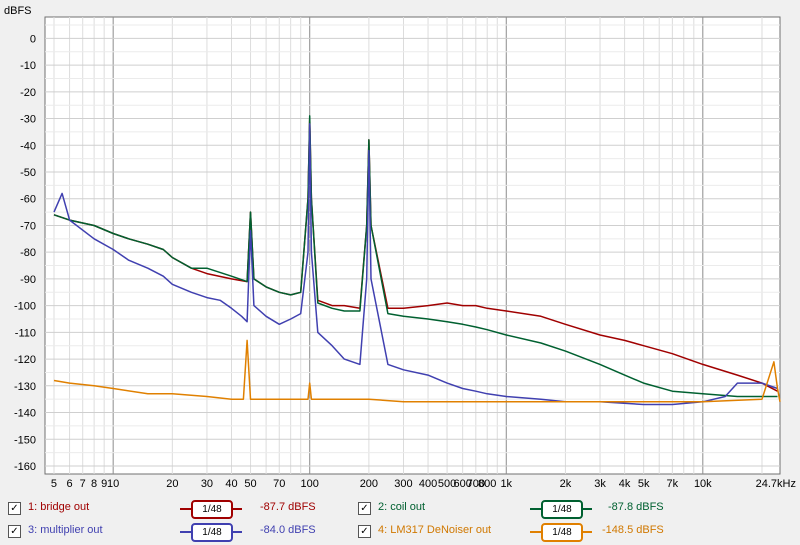 Image resolution: width=800 pixels, height=545 pixels. I want to click on legend-label-coil-out: 2: coil out, so click(402, 507).